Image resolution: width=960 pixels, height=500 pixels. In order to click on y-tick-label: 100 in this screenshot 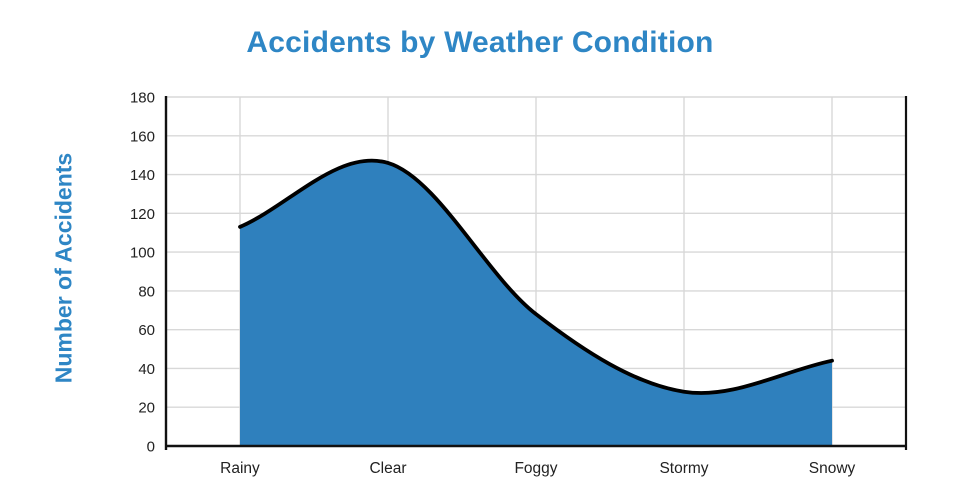, I will do `click(142, 253)`.